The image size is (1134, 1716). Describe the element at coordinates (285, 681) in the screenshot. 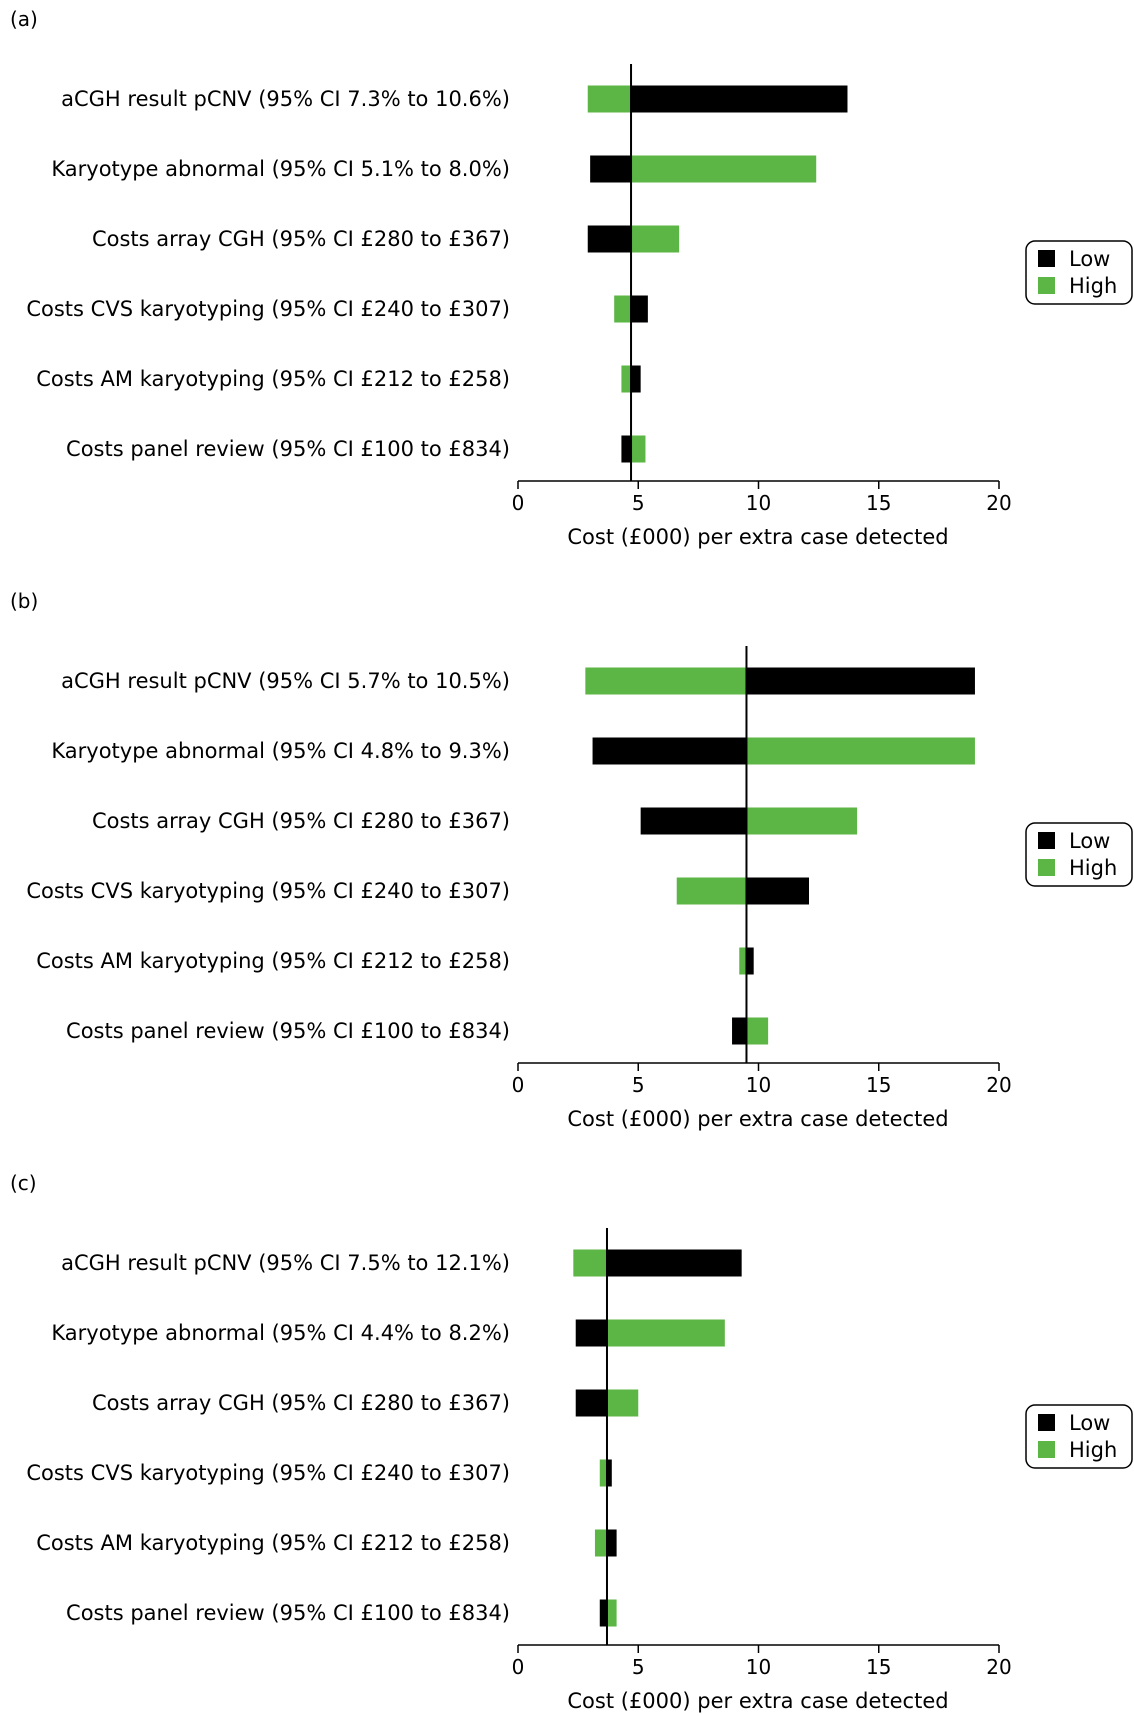

I see `category-label: aCGH result pCNV (95% CI 5.7% to 10.5%)` at that location.